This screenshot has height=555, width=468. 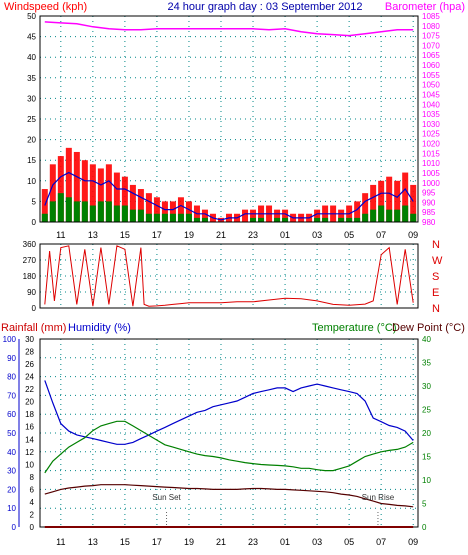 What do you see at coordinates (29, 427) in the screenshot?
I see `rainfall-tick-label: 16` at bounding box center [29, 427].